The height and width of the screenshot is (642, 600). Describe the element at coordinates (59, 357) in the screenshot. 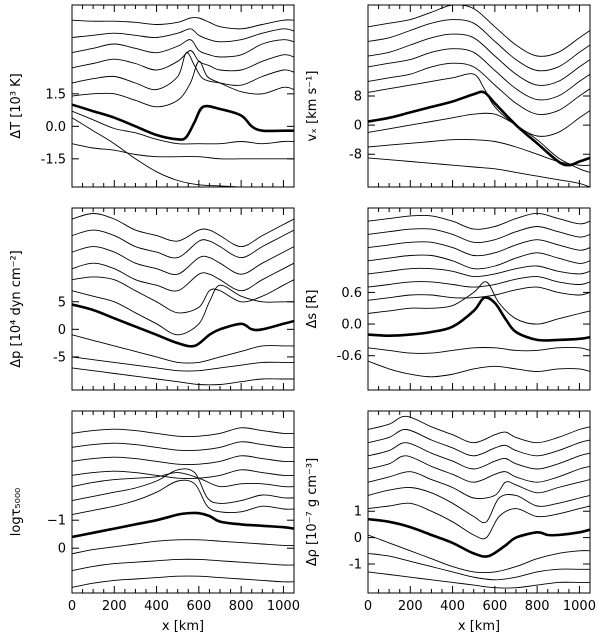

I see `y-tick-label: -5` at that location.